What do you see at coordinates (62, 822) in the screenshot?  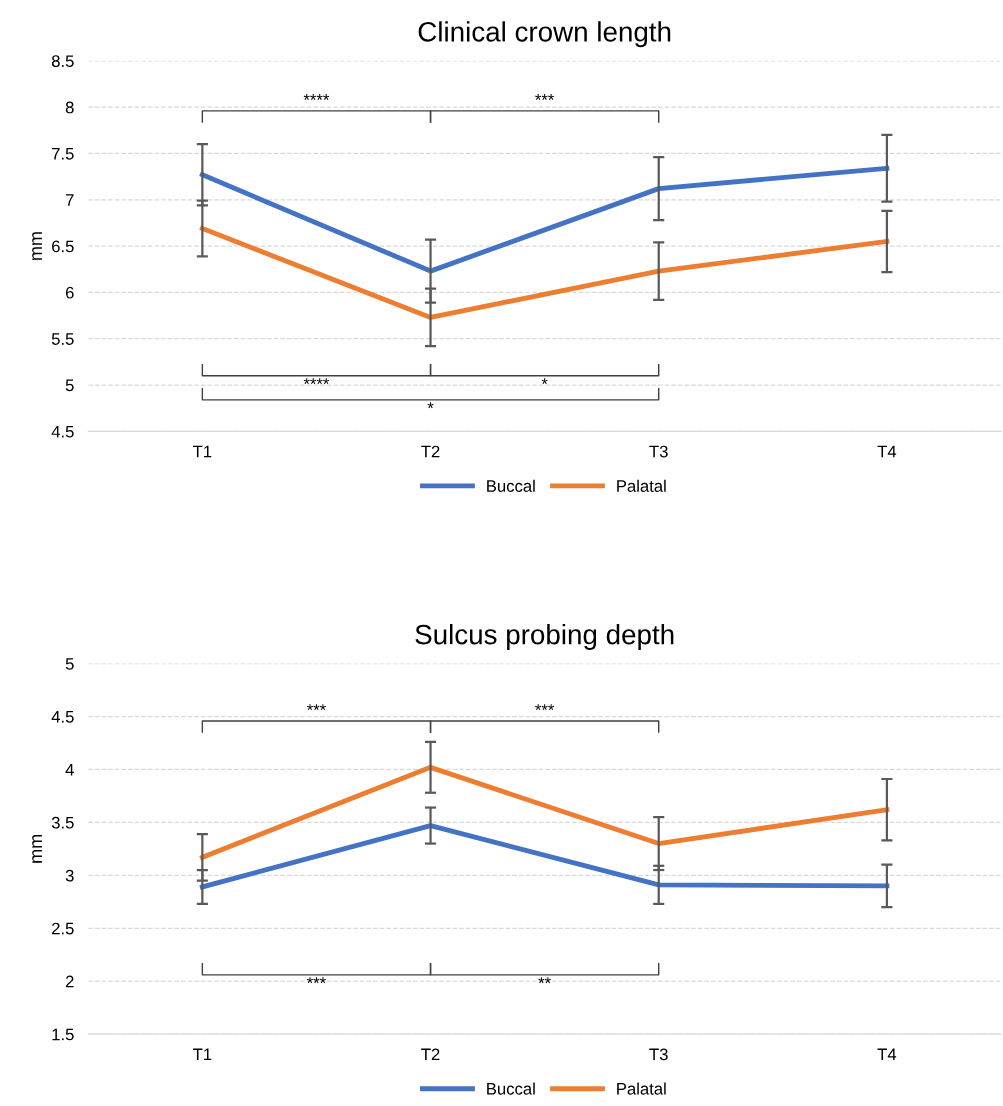 I see `y-tick-label: 3.5` at bounding box center [62, 822].